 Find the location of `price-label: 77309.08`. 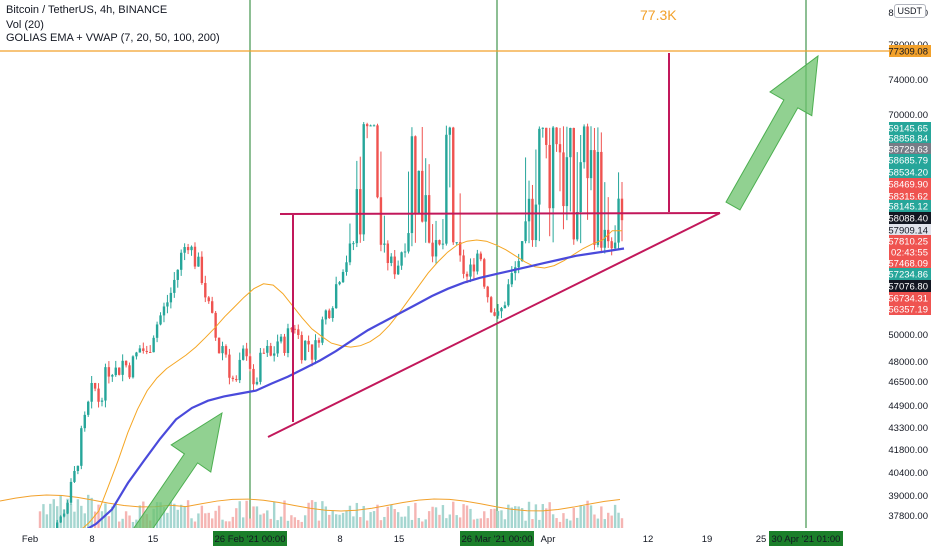

price-label: 77309.08 is located at coordinates (908, 52).